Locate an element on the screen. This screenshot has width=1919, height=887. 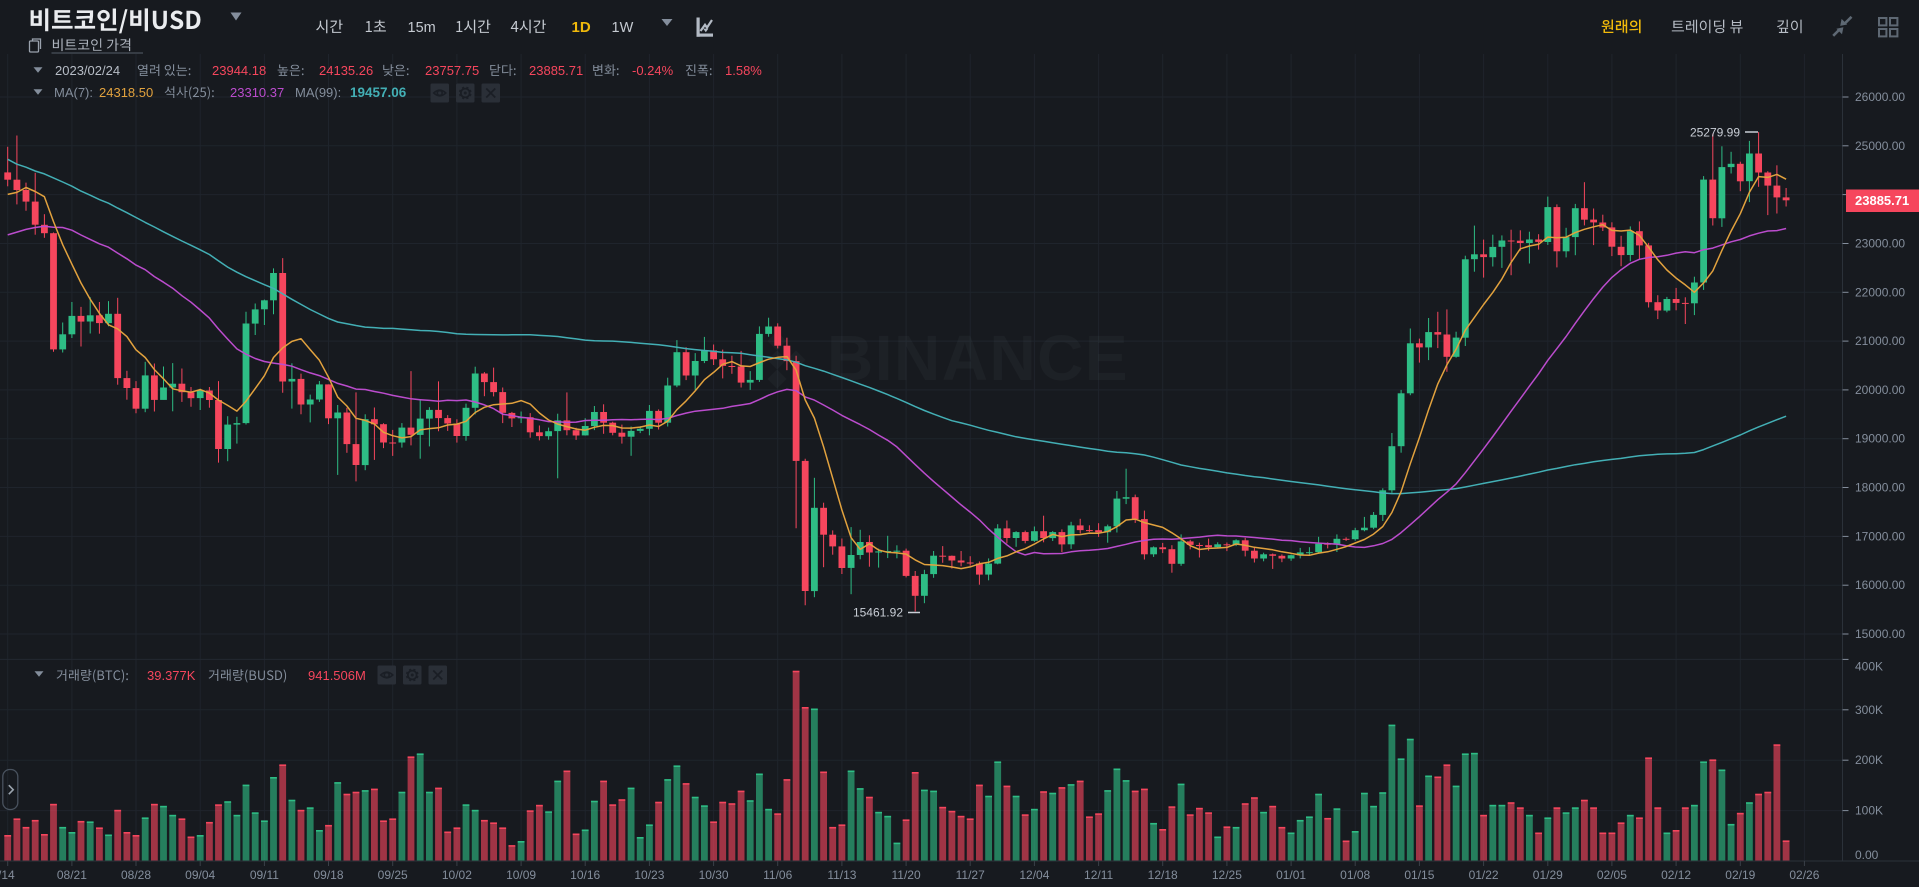
svg-text: 23000.00 is located at coordinates (1880, 244).